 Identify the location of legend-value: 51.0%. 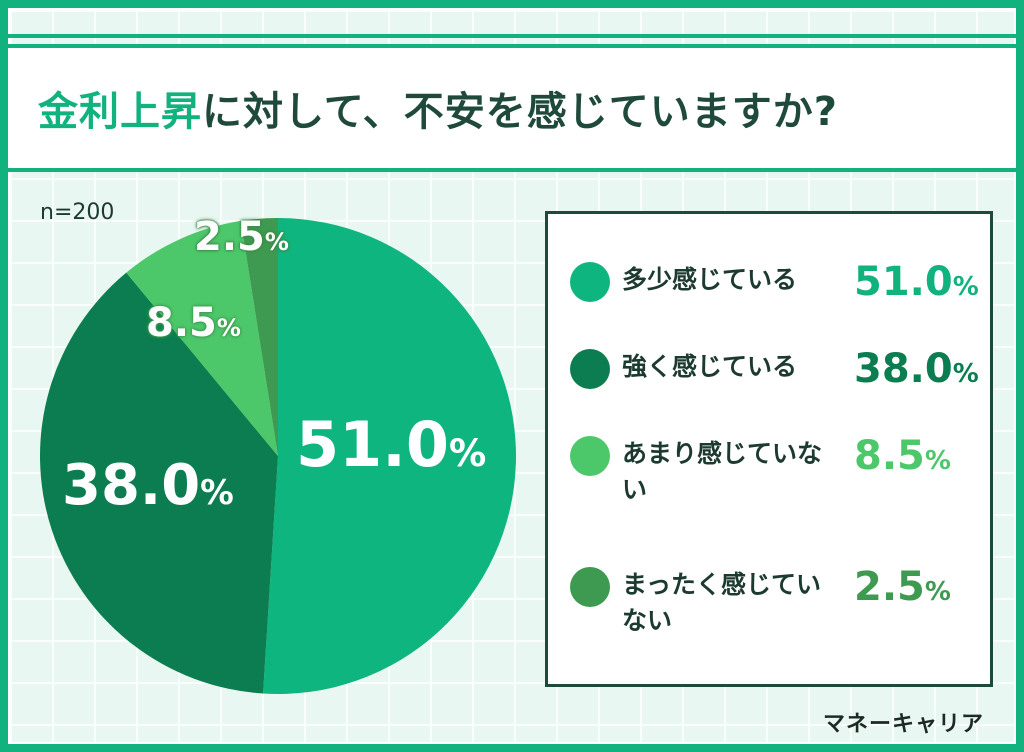
(916, 282).